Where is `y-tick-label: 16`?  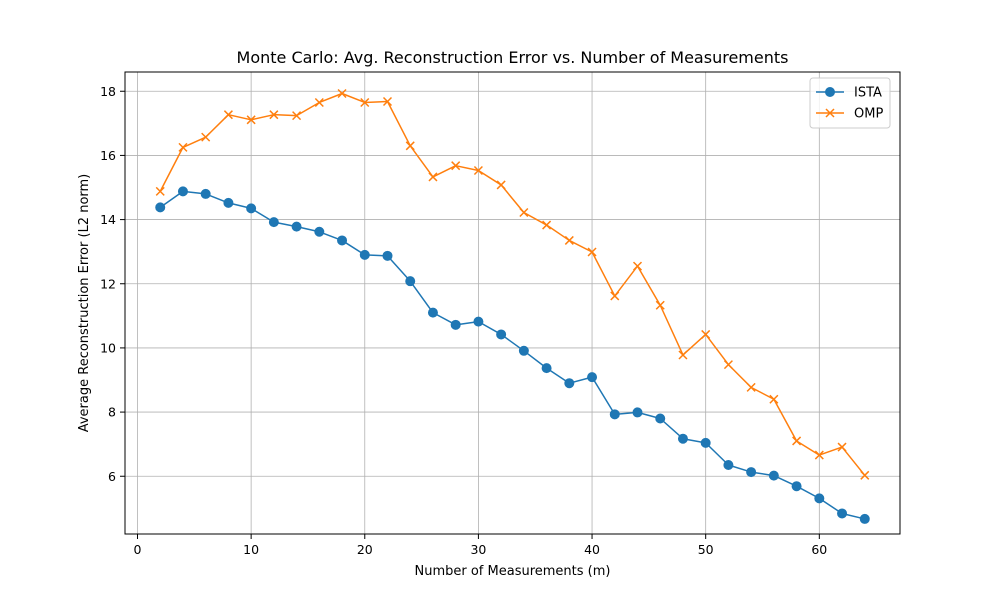
y-tick-label: 16 is located at coordinates (108, 155).